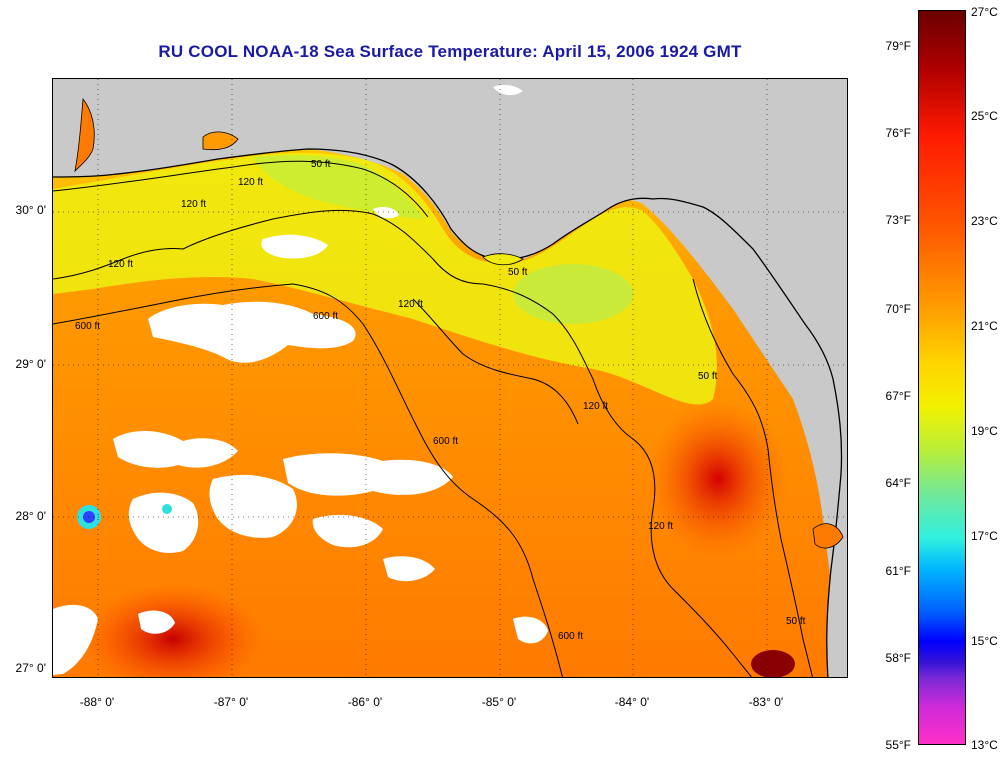 Image resolution: width=1008 pixels, height=761 pixels. I want to click on green-patch, so click(573, 294).